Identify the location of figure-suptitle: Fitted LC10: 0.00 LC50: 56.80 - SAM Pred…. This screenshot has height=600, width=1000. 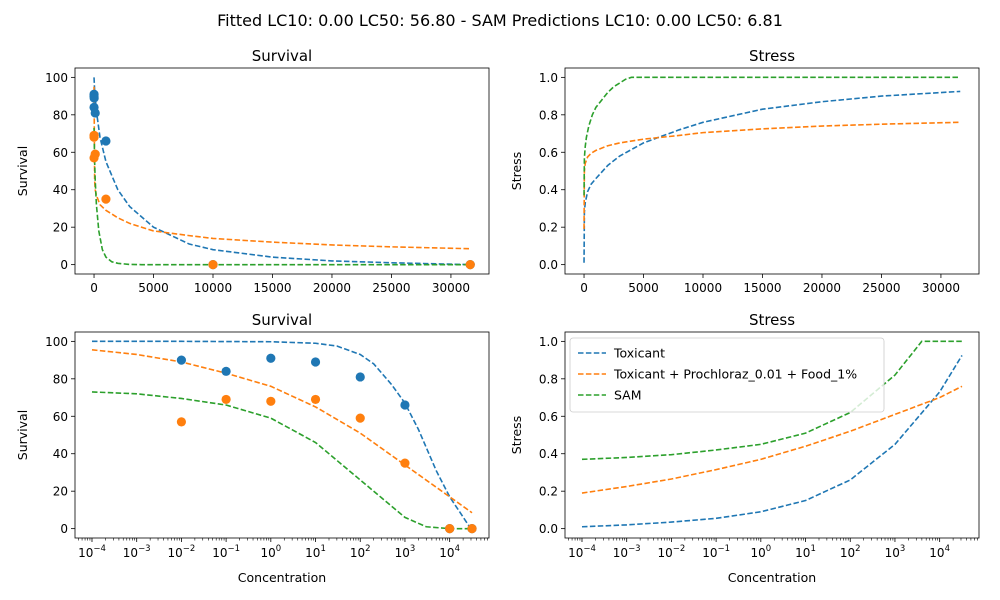
(500, 20).